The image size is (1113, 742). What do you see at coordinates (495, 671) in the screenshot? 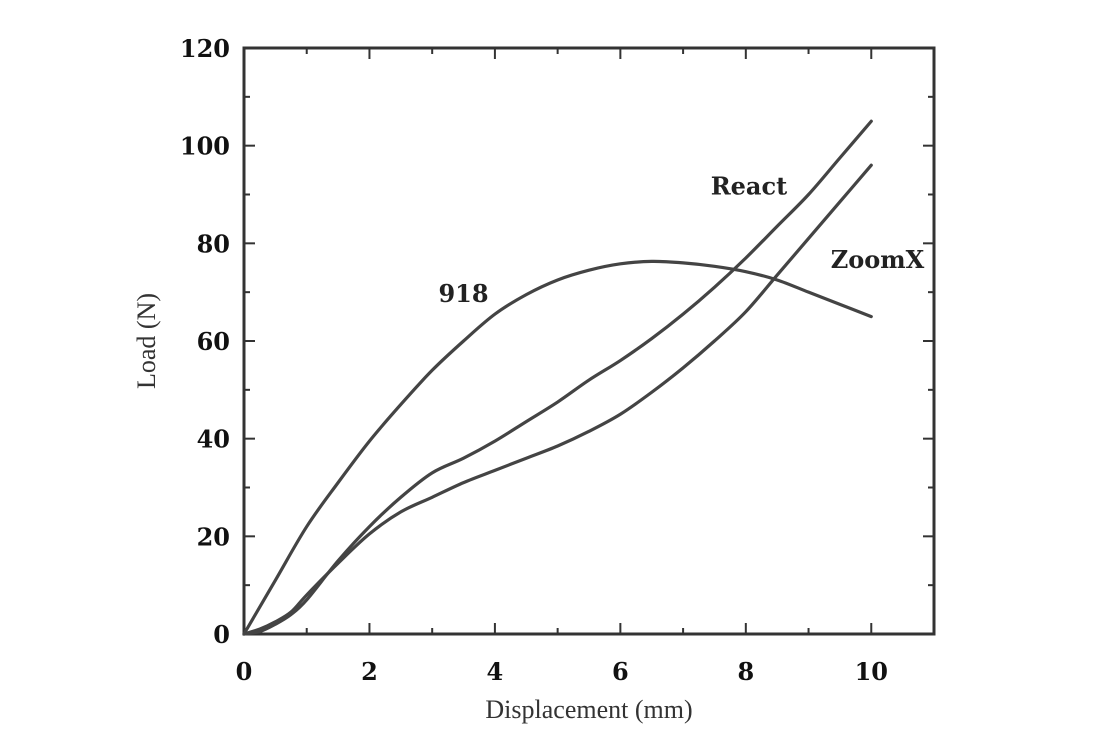
I see `x-tick-label: 4` at bounding box center [495, 671].